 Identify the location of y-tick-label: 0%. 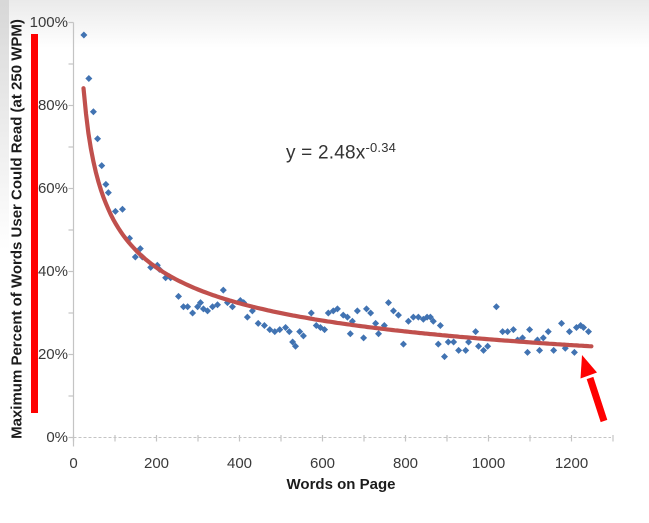
(57, 437).